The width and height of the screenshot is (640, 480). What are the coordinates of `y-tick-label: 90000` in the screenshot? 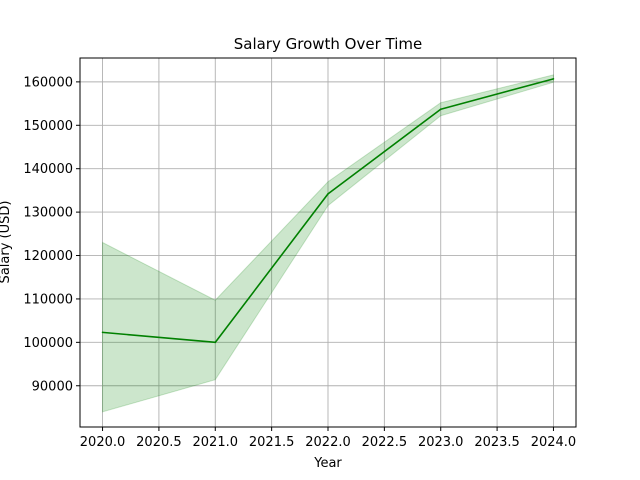 It's located at (52, 386).